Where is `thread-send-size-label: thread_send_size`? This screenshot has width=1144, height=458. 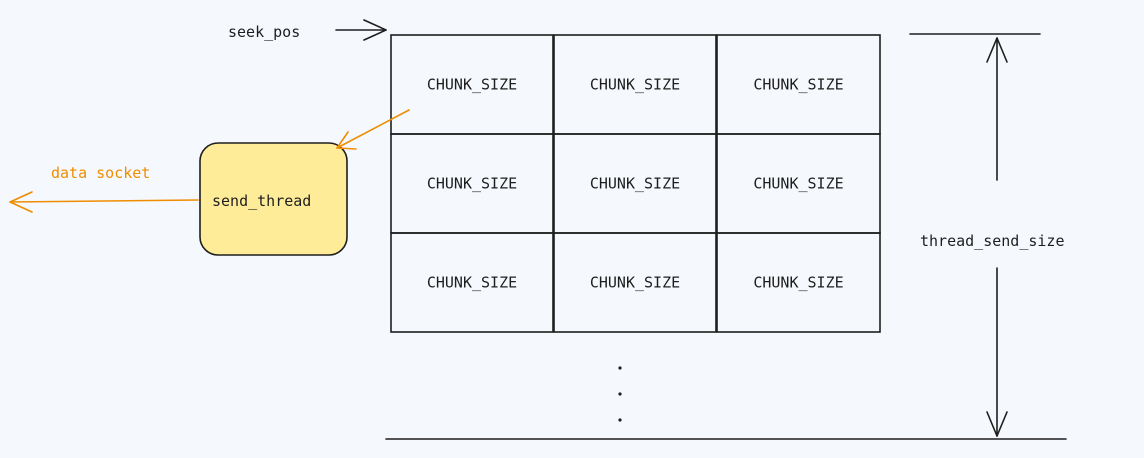
thread-send-size-label: thread_send_size is located at coordinates (992, 241).